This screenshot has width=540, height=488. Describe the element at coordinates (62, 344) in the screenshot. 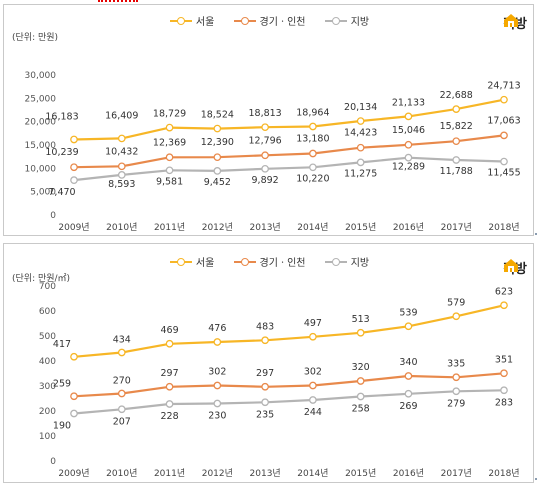

I see `data-label: 417` at that location.